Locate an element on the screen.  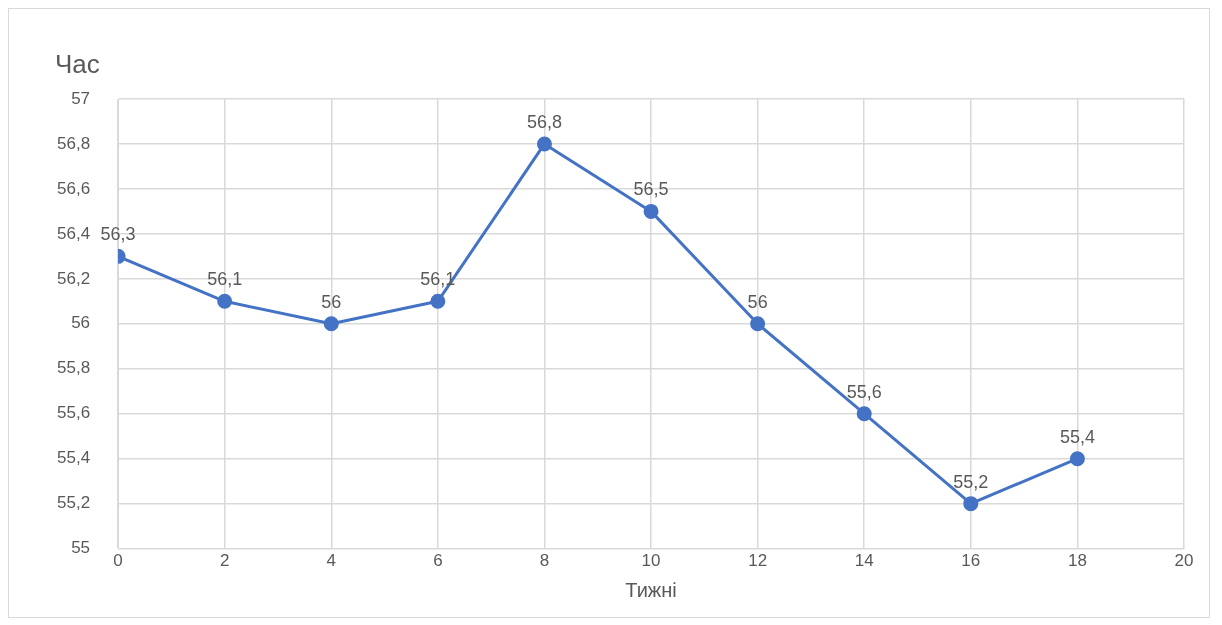
y-tick-label: 56,2 is located at coordinates (73, 278).